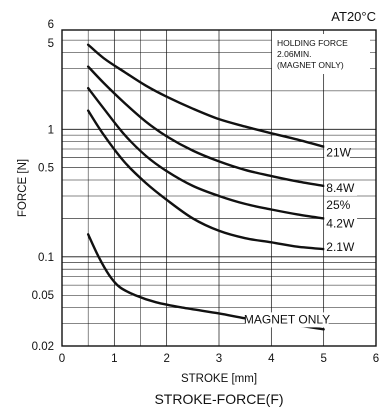  I want to click on chart-title: STROKE-FORCE(F), so click(218, 399).